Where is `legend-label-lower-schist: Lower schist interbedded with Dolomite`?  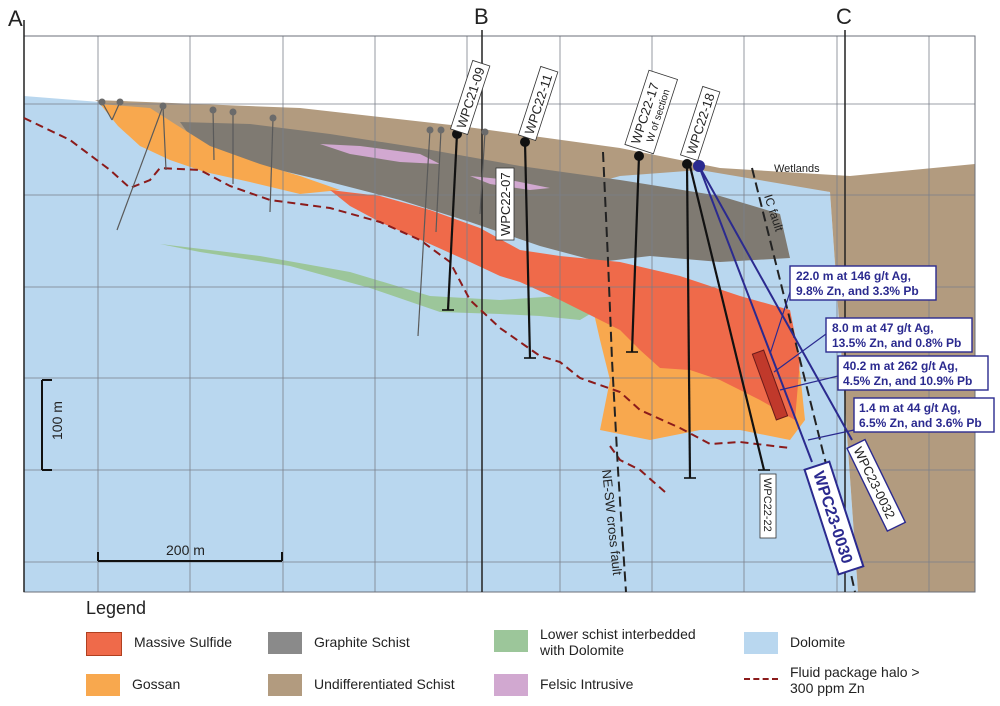 legend-label-lower-schist: Lower schist interbedded with Dolomite is located at coordinates (618, 642).